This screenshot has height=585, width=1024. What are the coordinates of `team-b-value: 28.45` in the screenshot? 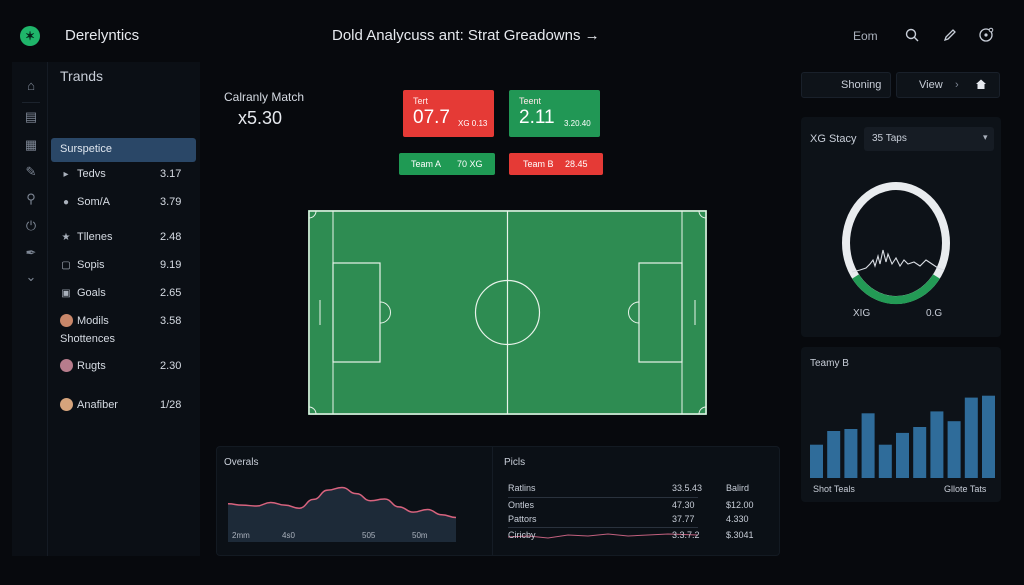 It's located at (576, 164).